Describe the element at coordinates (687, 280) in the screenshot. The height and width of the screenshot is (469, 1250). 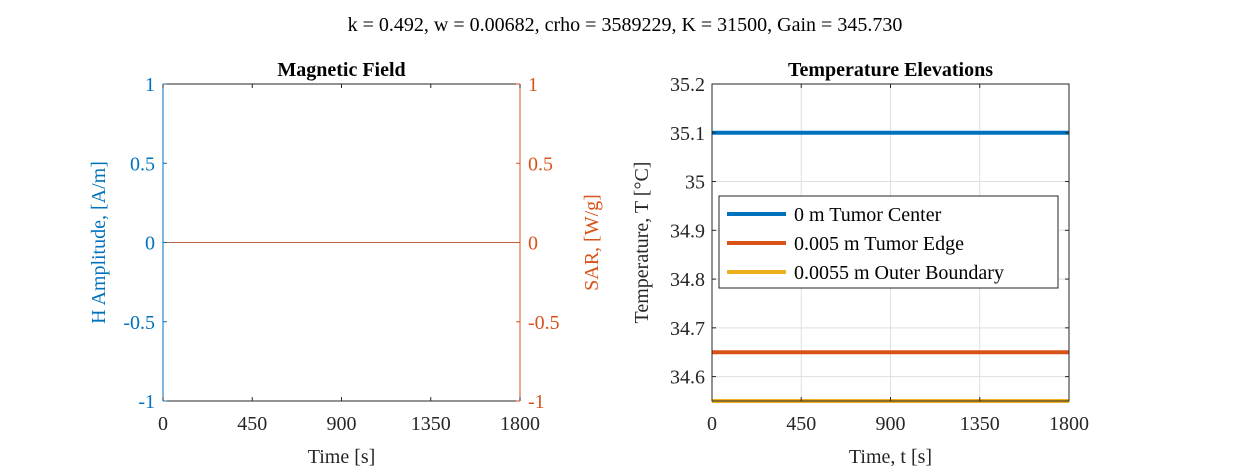
I see `y-tick-label: 34.8` at that location.